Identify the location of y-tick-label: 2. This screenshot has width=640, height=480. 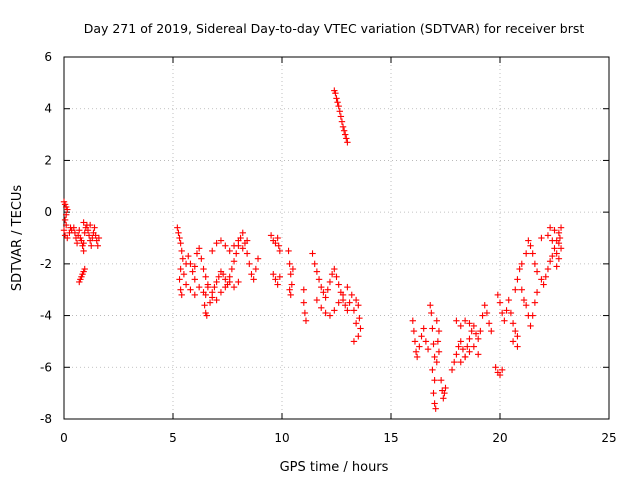
(48, 160).